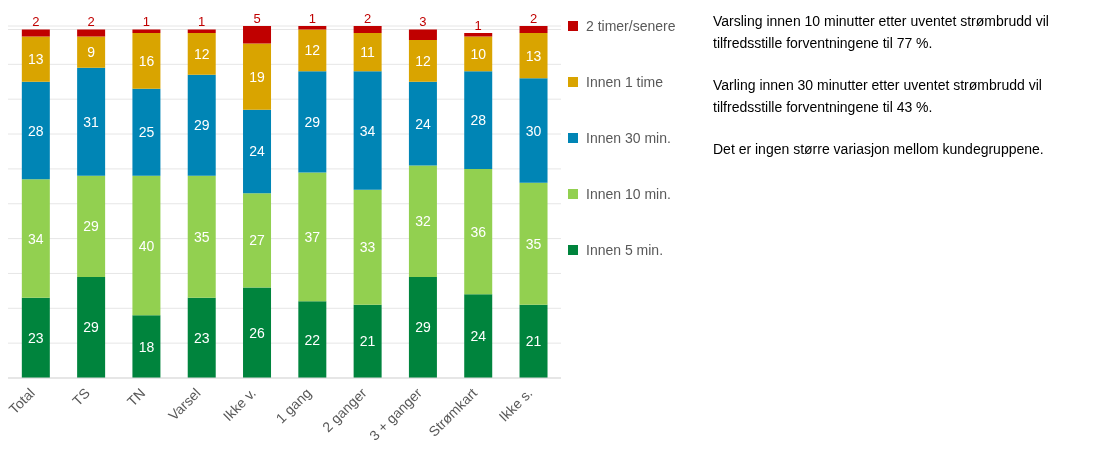 Image resolution: width=1114 pixels, height=449 pixels. I want to click on data-label: 19, so click(257, 76).